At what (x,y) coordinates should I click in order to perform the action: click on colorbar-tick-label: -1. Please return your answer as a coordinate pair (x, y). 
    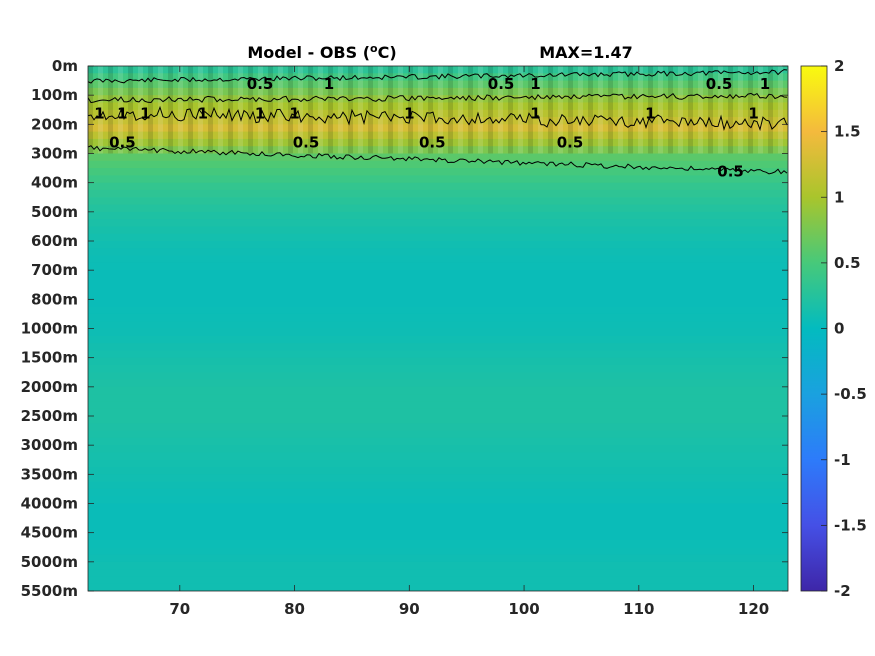
    Looking at the image, I should click on (842, 460).